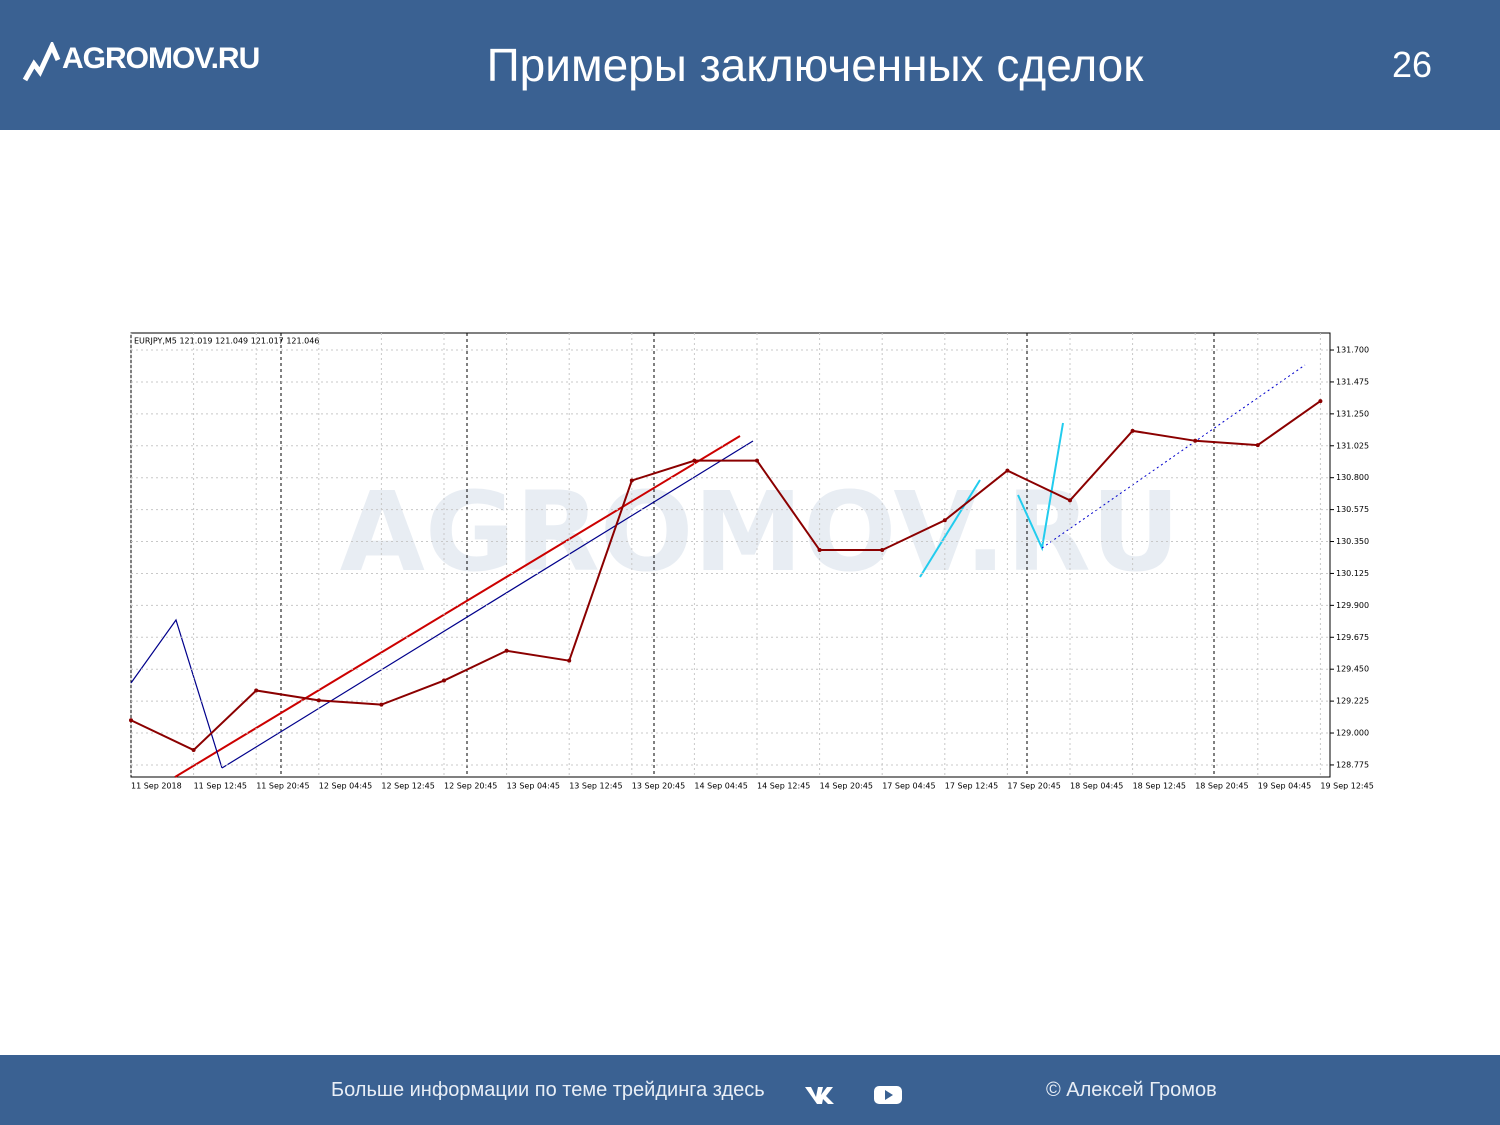  I want to click on watermark: AGROMOV.RU, so click(760, 532).